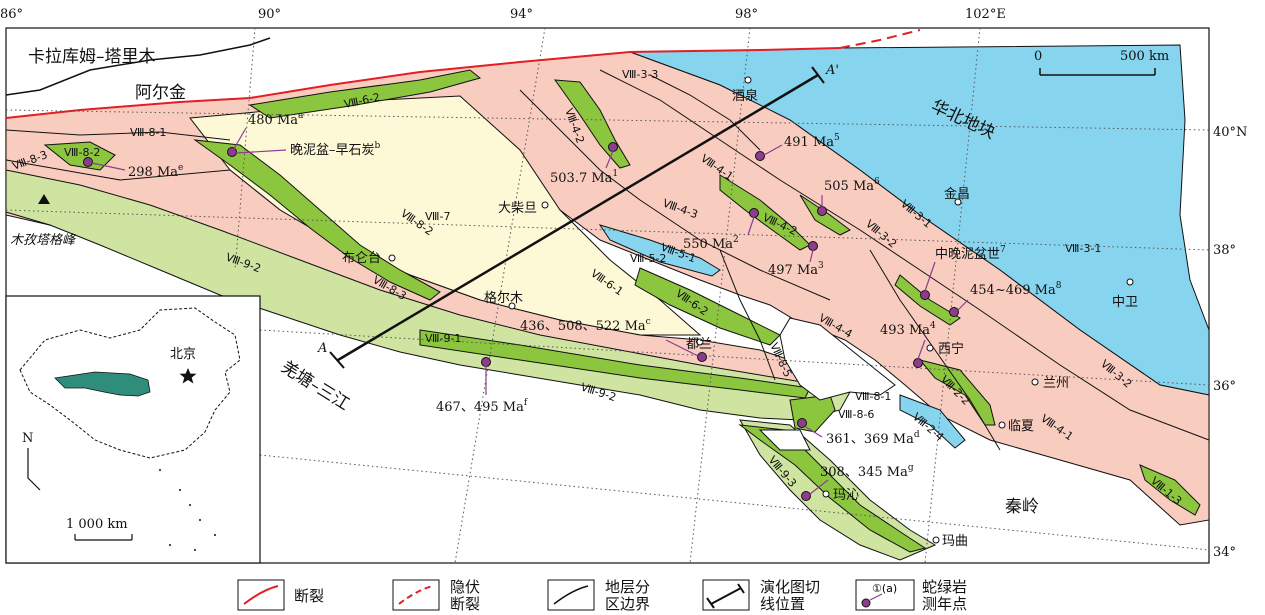  Describe the element at coordinates (837, 359) in the screenshot. I see `white-embayment` at that location.